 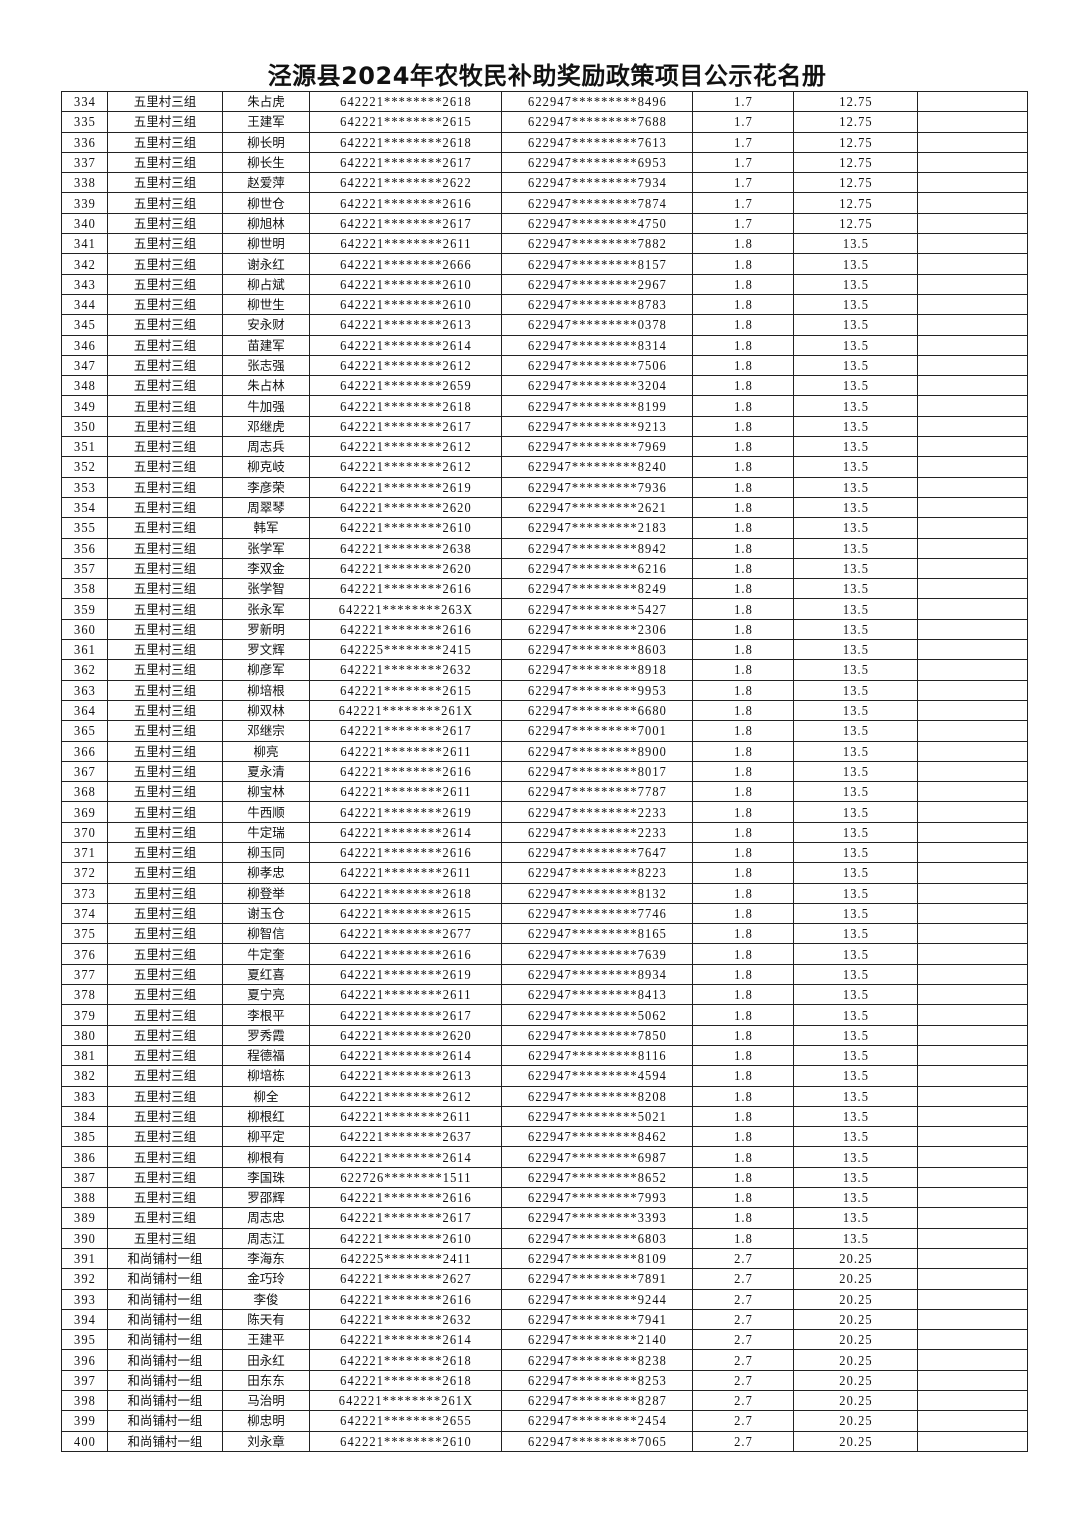 I want to click on row-number-cell: 362, so click(x=84, y=670).